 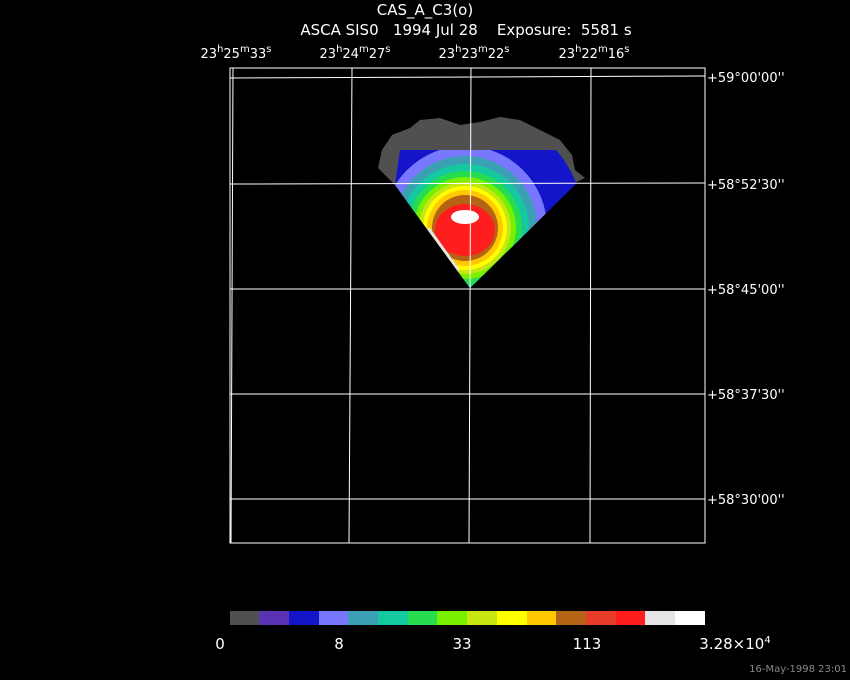 What do you see at coordinates (231, 54) in the screenshot?
I see `text-part: 25` at bounding box center [231, 54].